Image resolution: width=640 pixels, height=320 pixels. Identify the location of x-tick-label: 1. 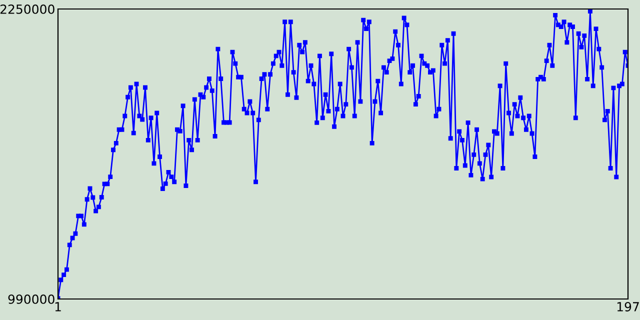
(58, 307).